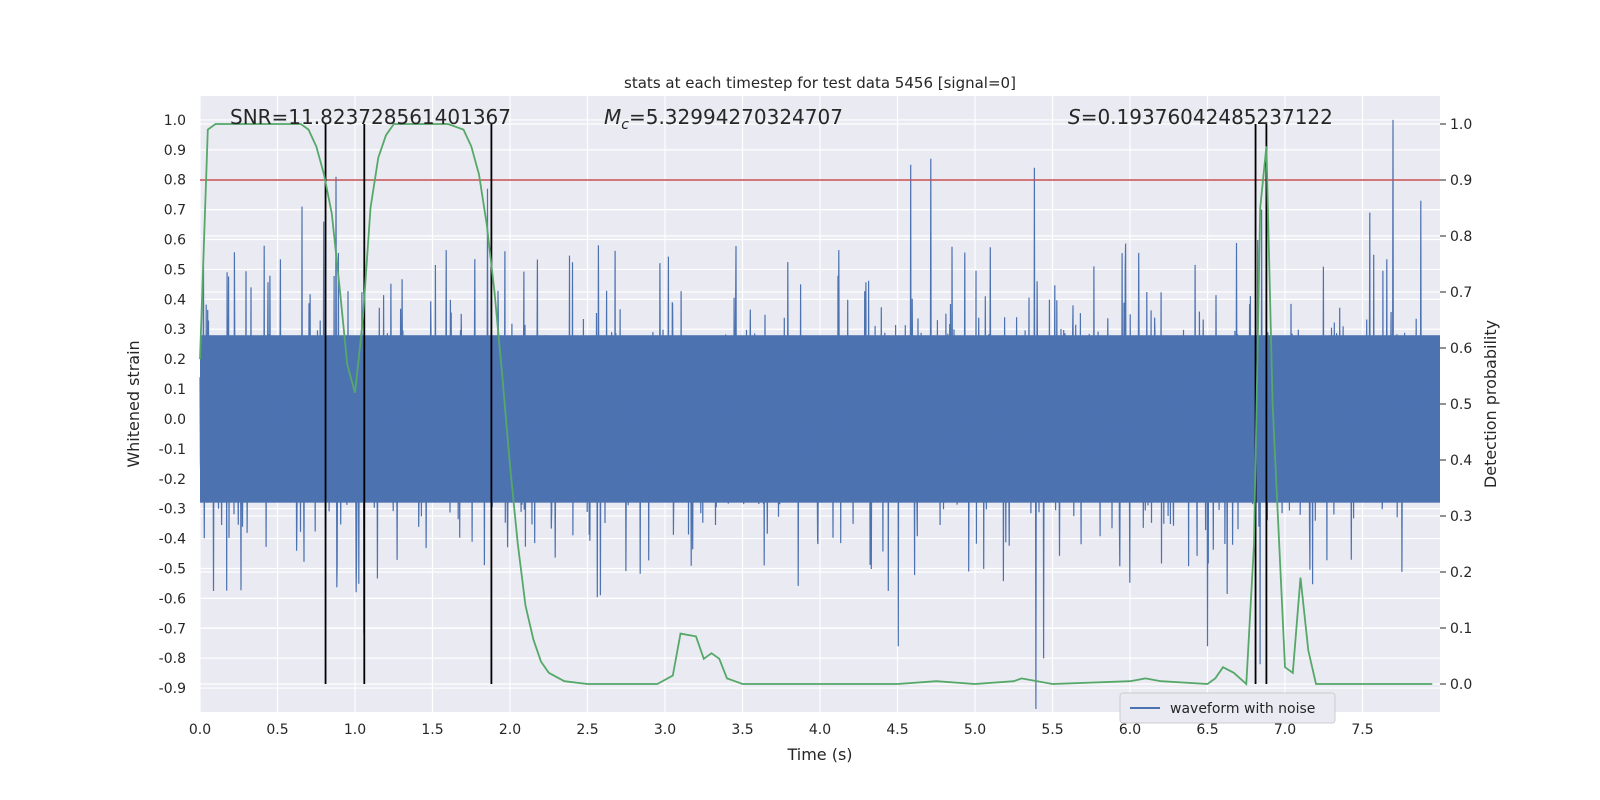 The height and width of the screenshot is (800, 1600). What do you see at coordinates (625, 125) in the screenshot?
I see `mc-subscript: c` at bounding box center [625, 125].